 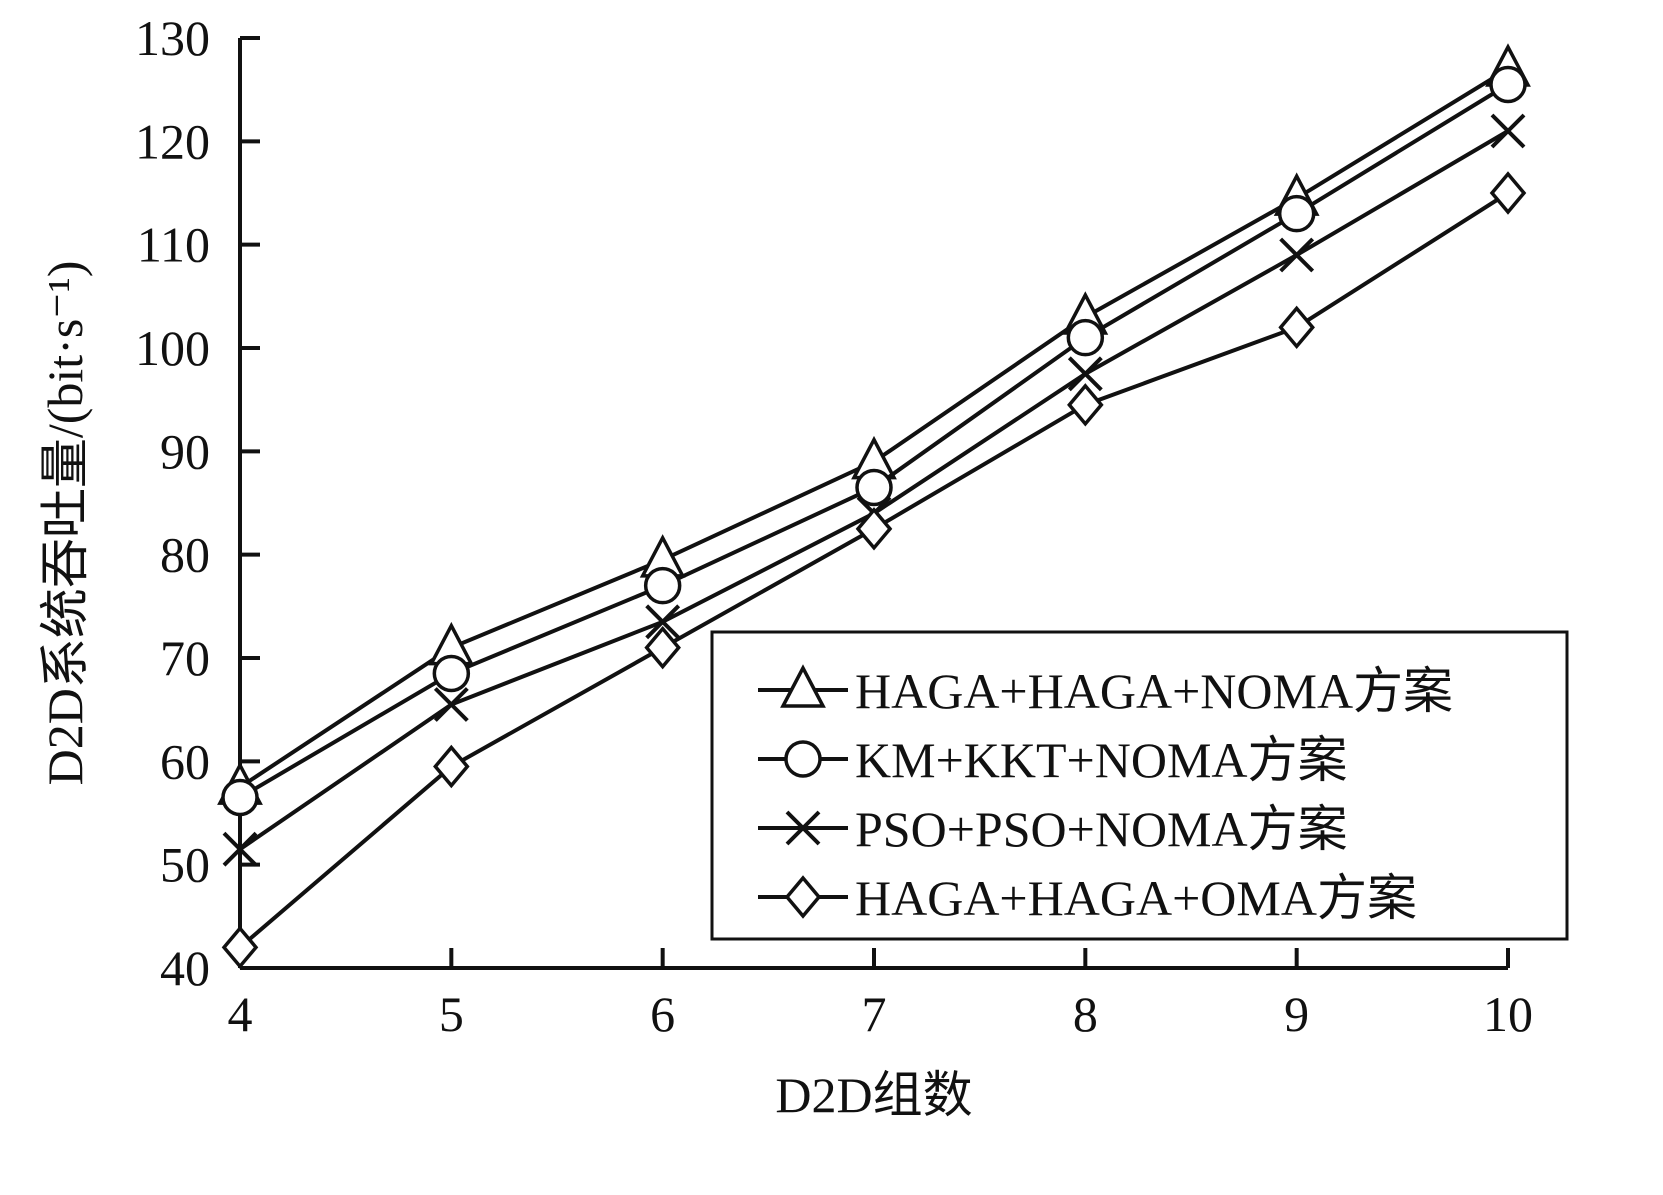 I want to click on y-tick-label: 90, so click(x=185, y=451).